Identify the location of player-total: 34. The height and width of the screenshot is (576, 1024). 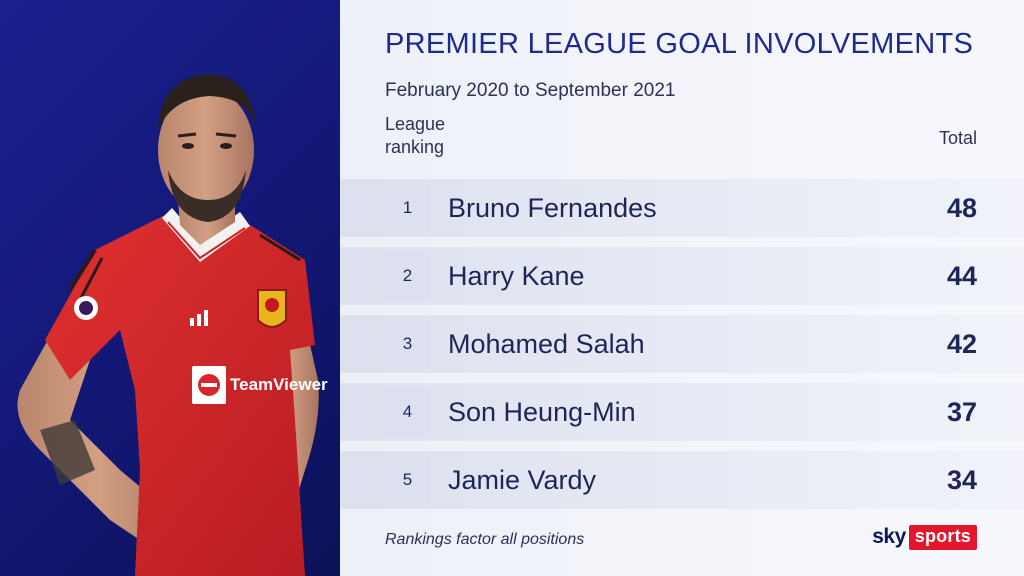
(961, 480).